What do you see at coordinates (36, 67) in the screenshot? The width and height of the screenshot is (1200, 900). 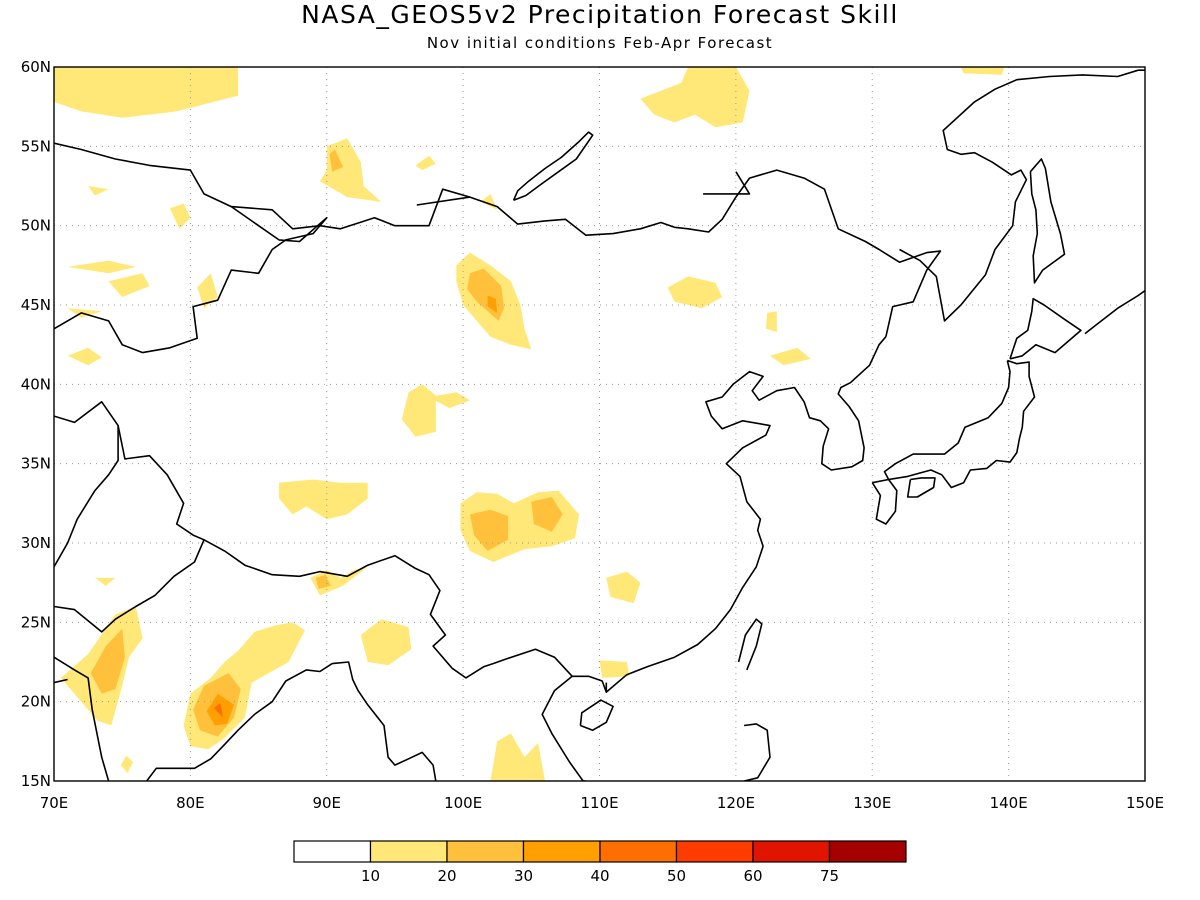 I see `lat-tick-label: 60N` at bounding box center [36, 67].